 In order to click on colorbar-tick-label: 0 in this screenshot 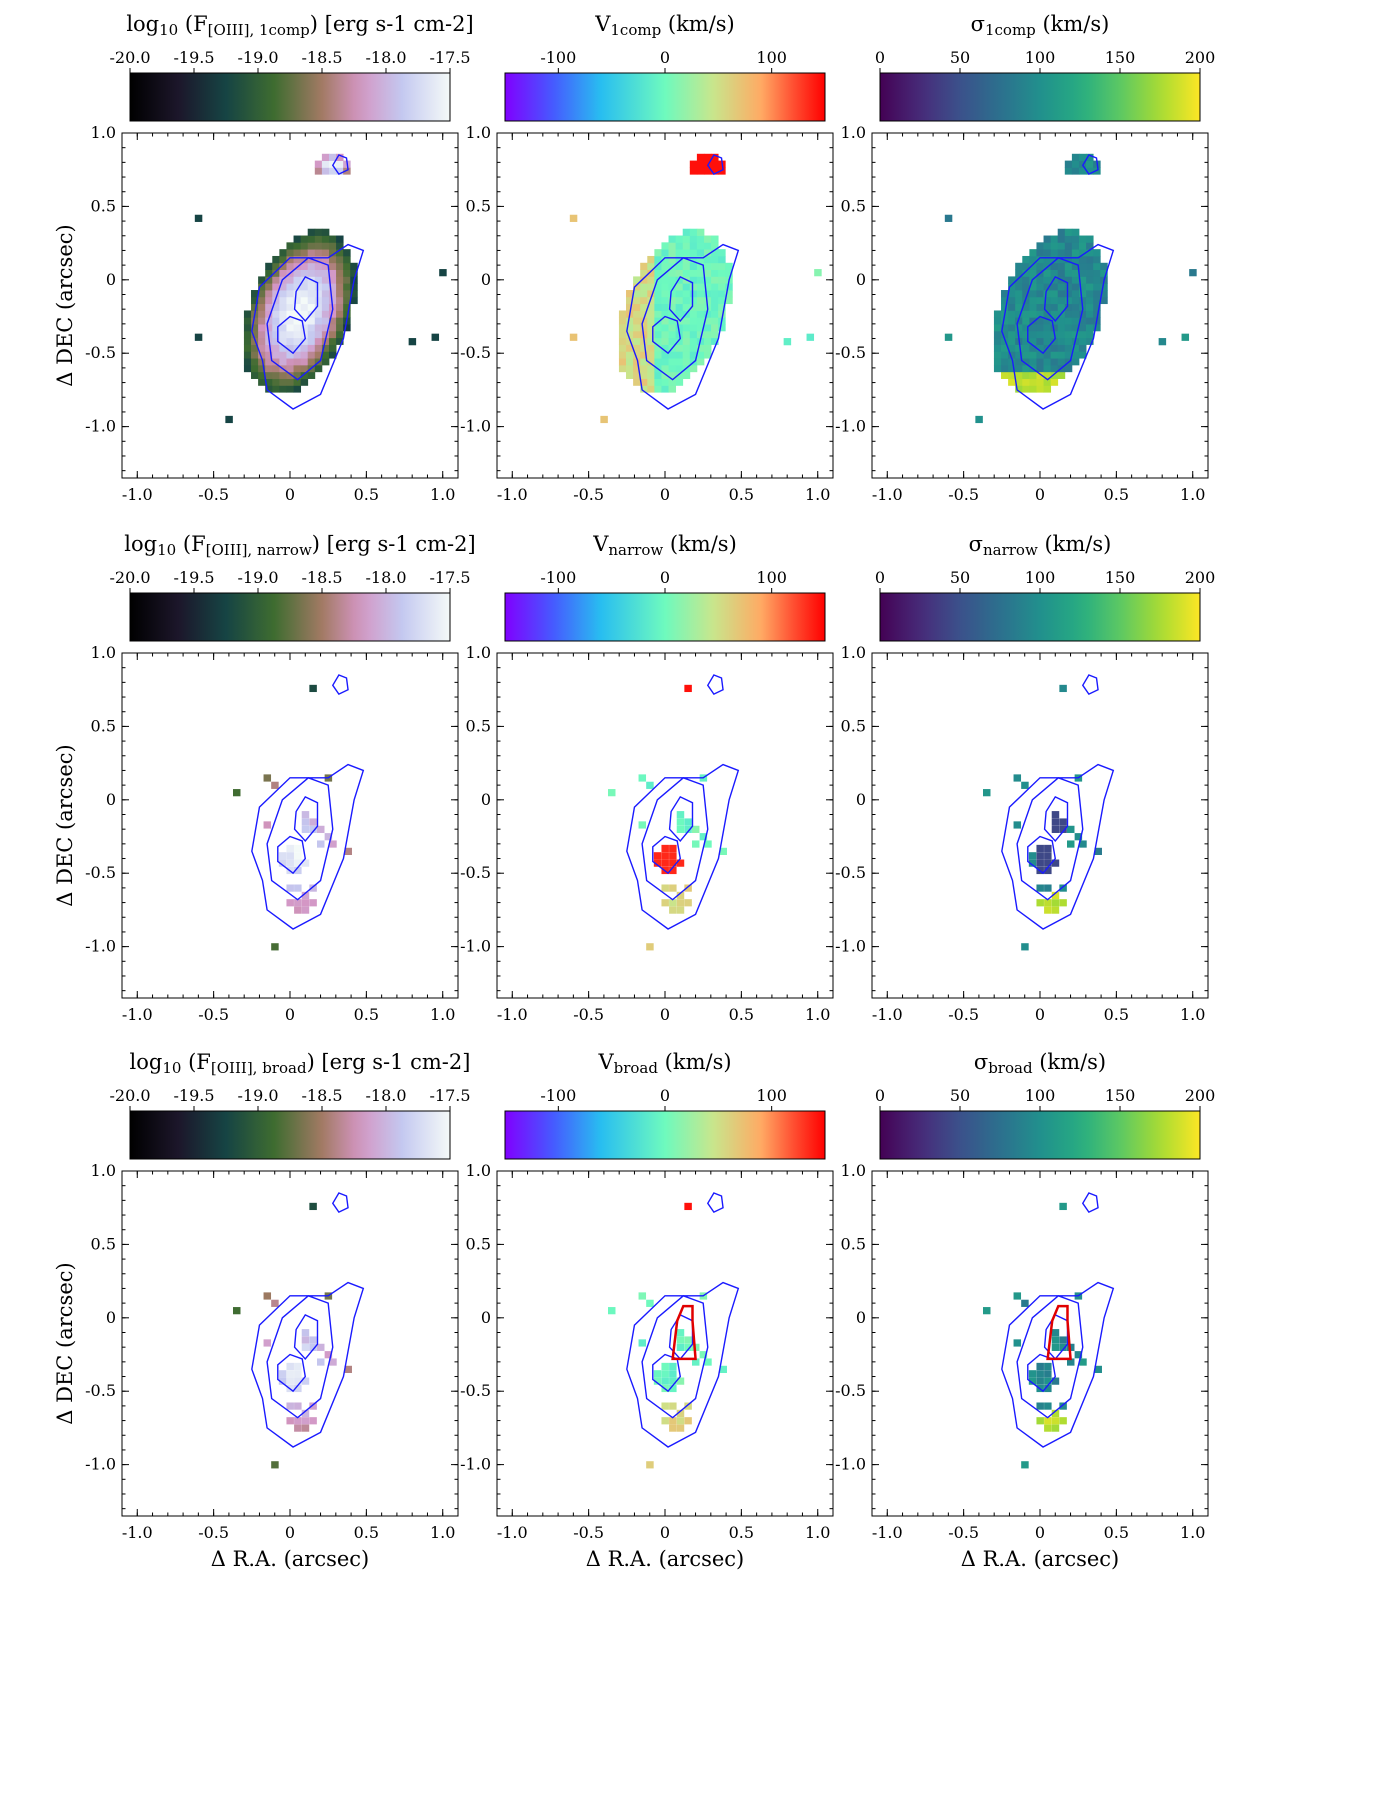, I will do `click(880, 577)`.